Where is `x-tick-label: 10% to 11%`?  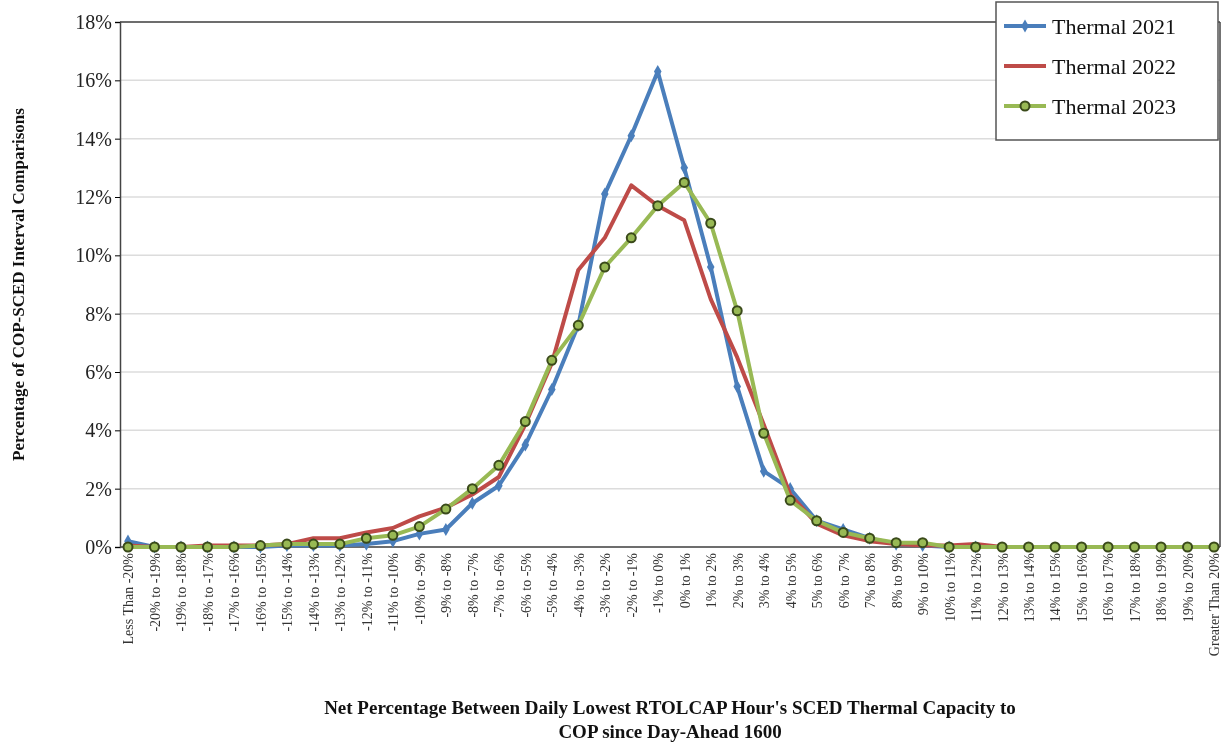 x-tick-label: 10% to 11% is located at coordinates (950, 587).